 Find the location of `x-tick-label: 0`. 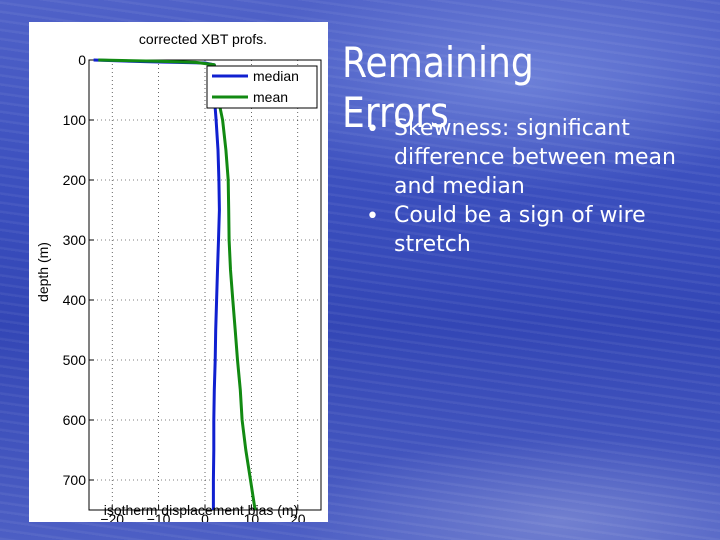

x-tick-label: 0 is located at coordinates (205, 516).